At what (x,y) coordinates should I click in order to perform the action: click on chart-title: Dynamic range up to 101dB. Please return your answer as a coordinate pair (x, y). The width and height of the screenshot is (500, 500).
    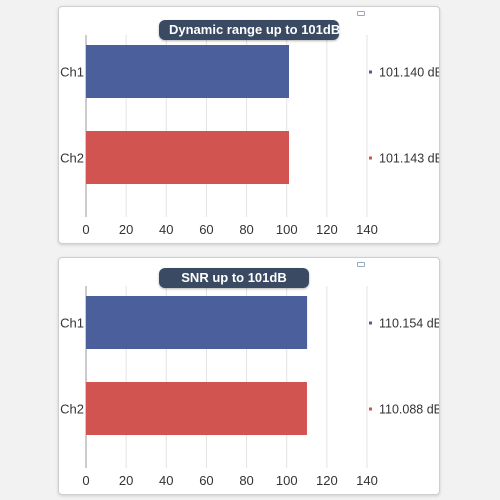
    Looking at the image, I should click on (249, 30).